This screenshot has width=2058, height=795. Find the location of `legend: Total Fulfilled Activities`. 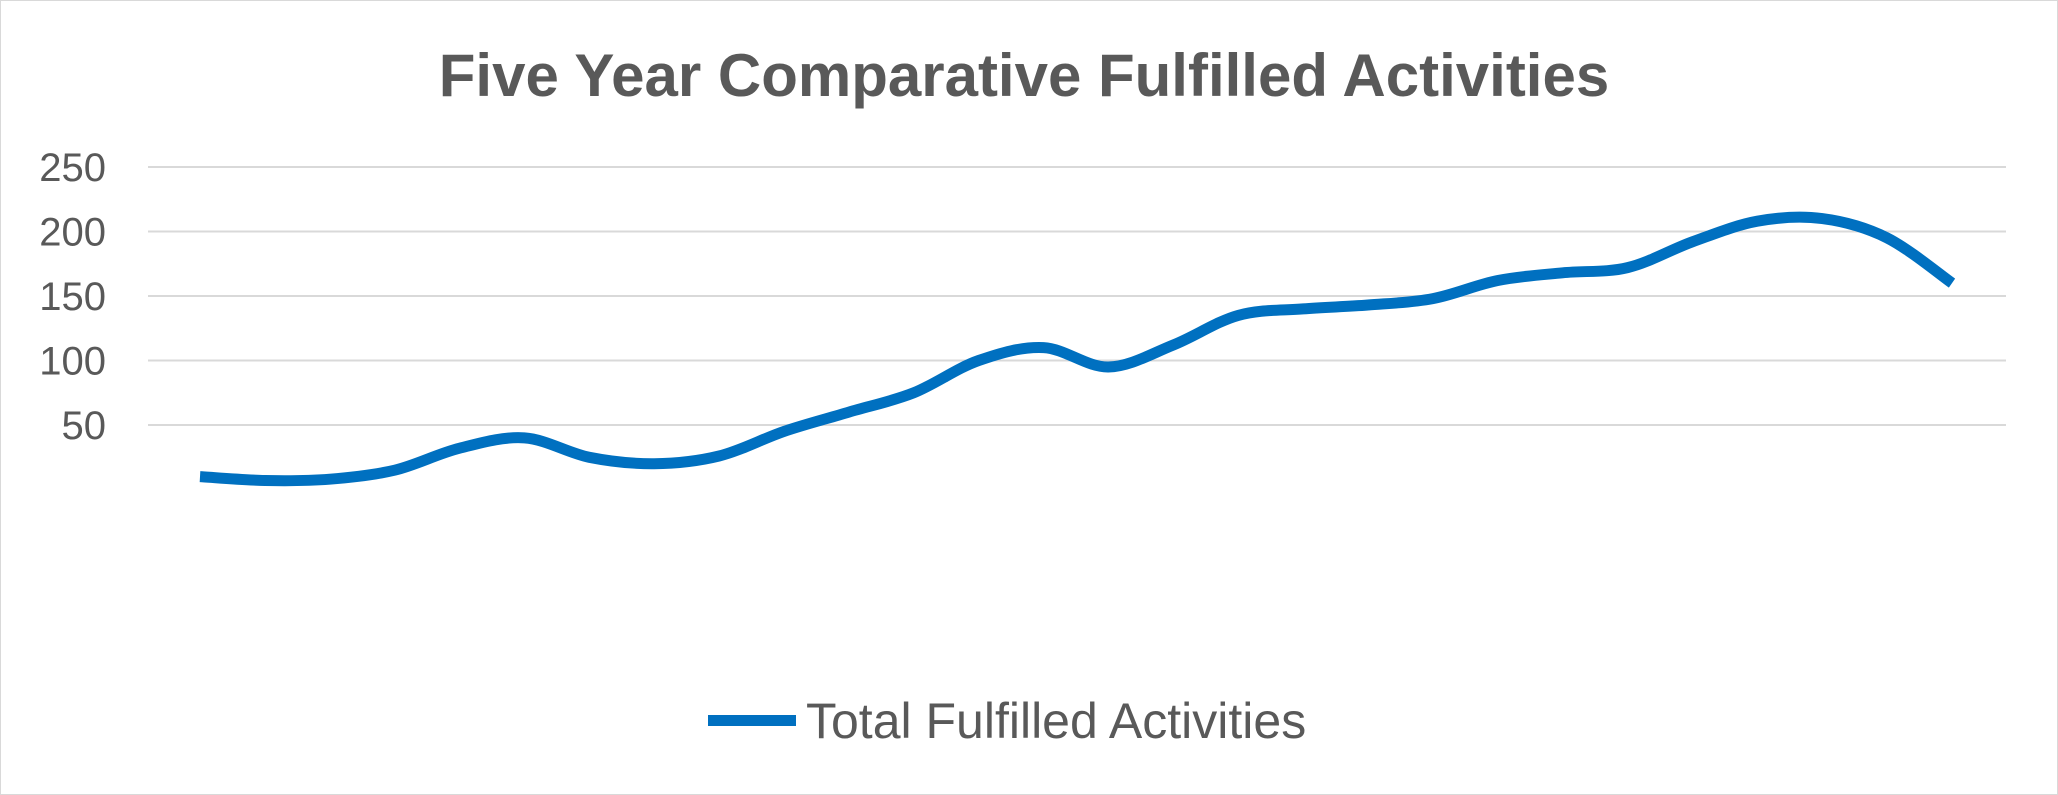

legend: Total Fulfilled Activities is located at coordinates (1007, 721).